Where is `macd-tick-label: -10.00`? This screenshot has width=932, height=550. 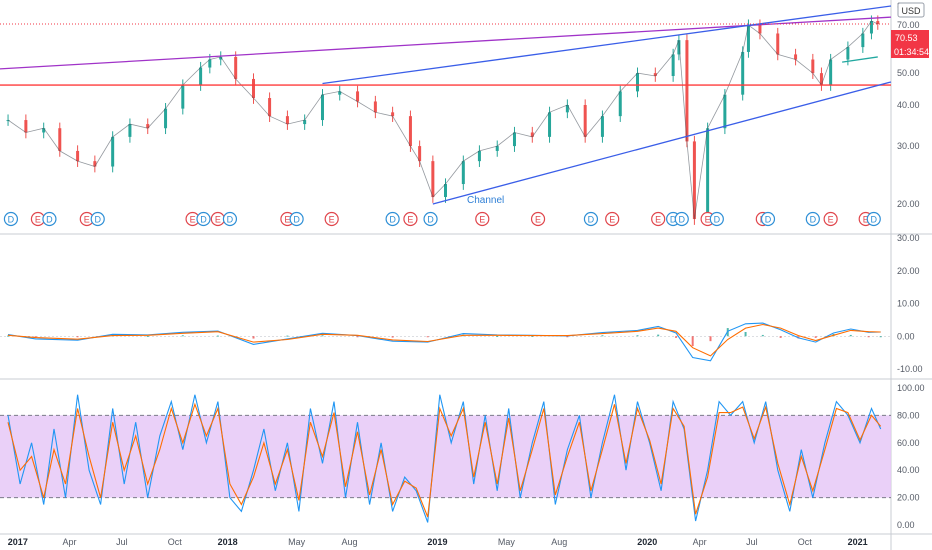 macd-tick-label: -10.00 is located at coordinates (910, 369).